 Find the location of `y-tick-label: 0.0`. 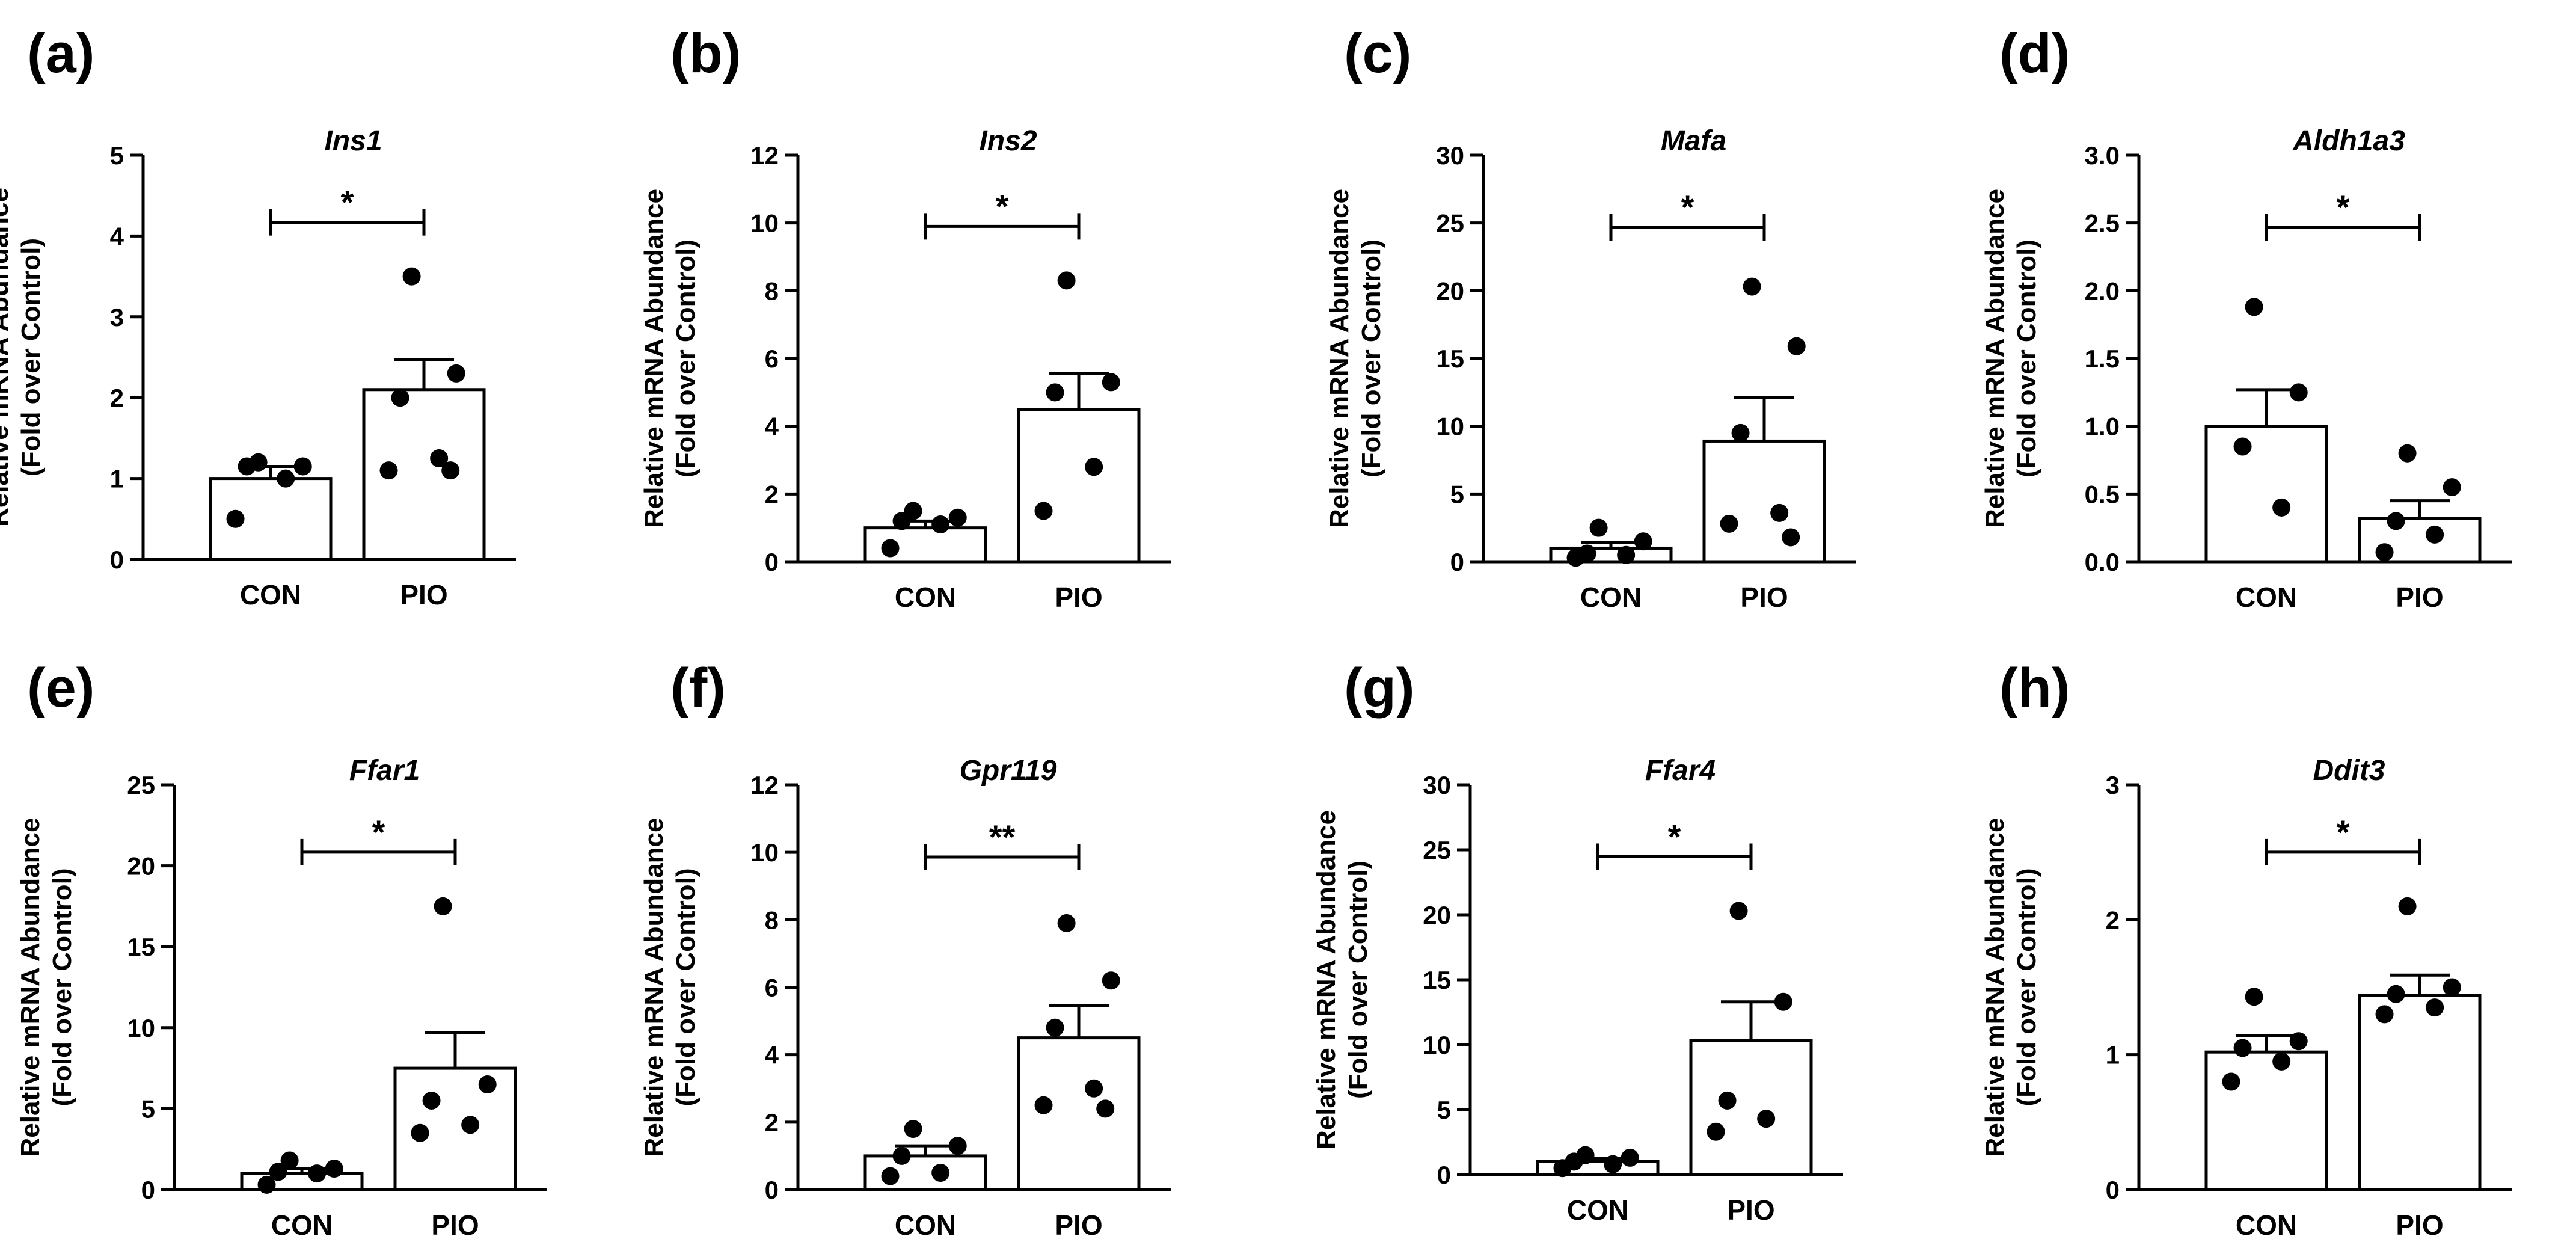

y-tick-label: 0.0 is located at coordinates (2102, 562).